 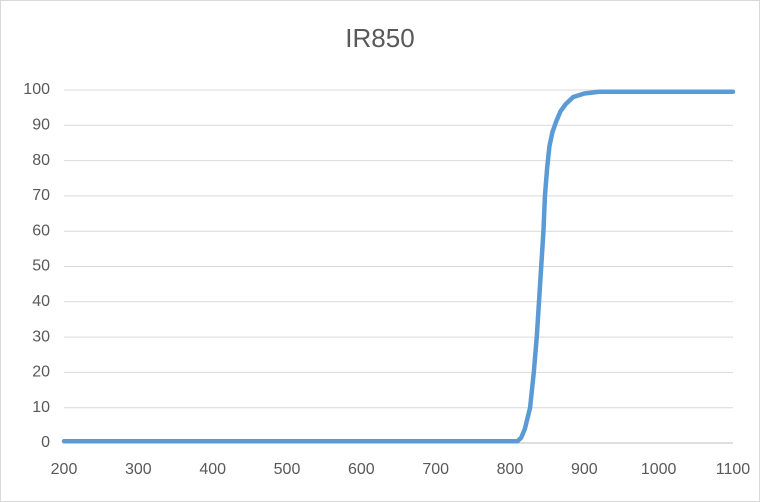 What do you see at coordinates (45, 442) in the screenshot?
I see `y-tick-label: 0` at bounding box center [45, 442].